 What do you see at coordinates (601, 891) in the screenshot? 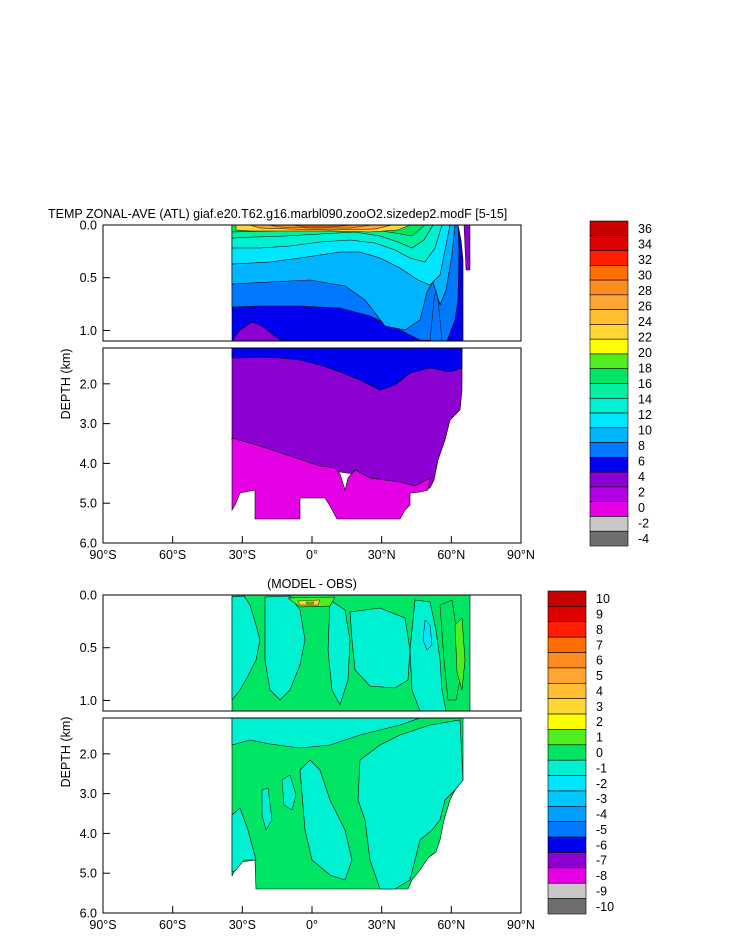
I see `colorbar-label: -9` at bounding box center [601, 891].